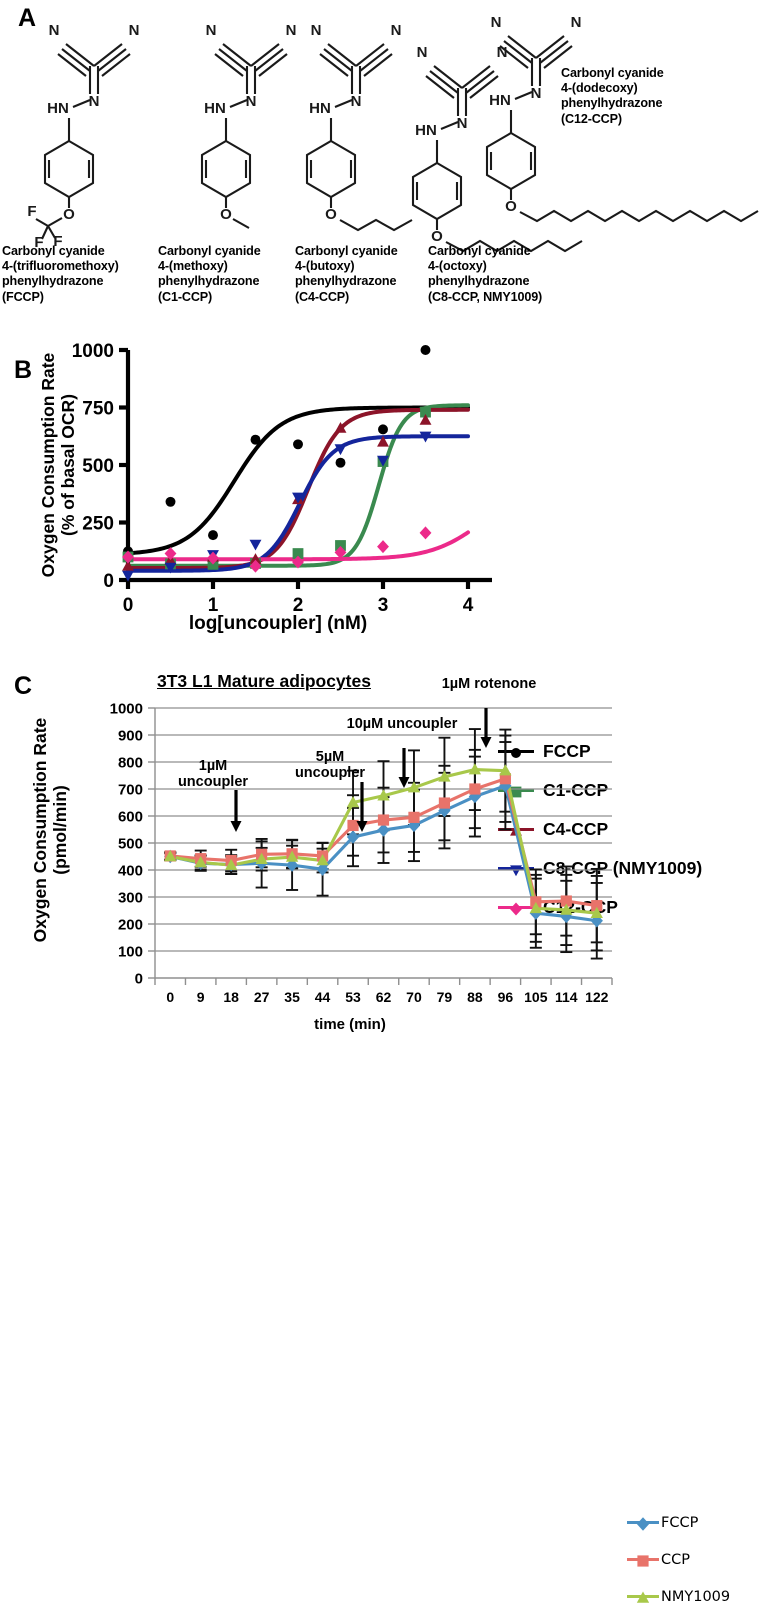 This screenshot has width=767, height=1615. I want to click on panel-c-legend-item: FCCP, so click(678, 1522).